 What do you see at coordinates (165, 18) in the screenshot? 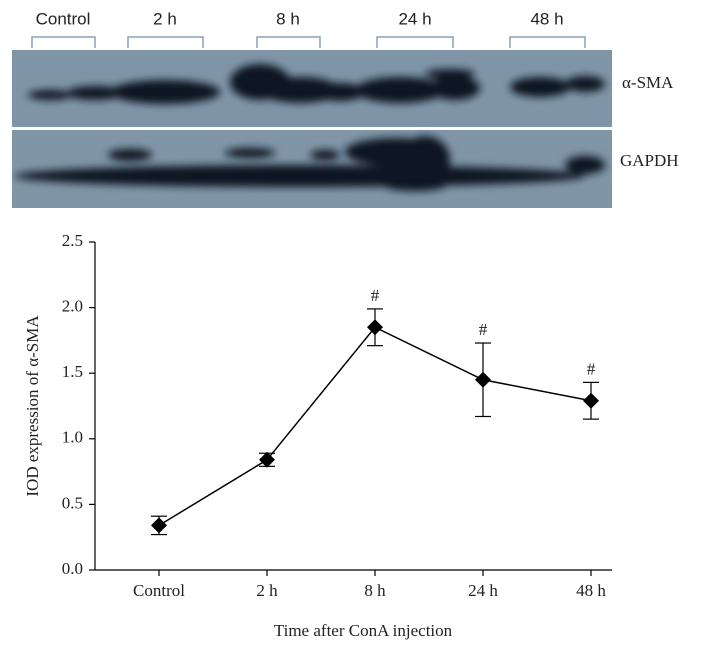
I see `lane-label: 2 h` at bounding box center [165, 18].